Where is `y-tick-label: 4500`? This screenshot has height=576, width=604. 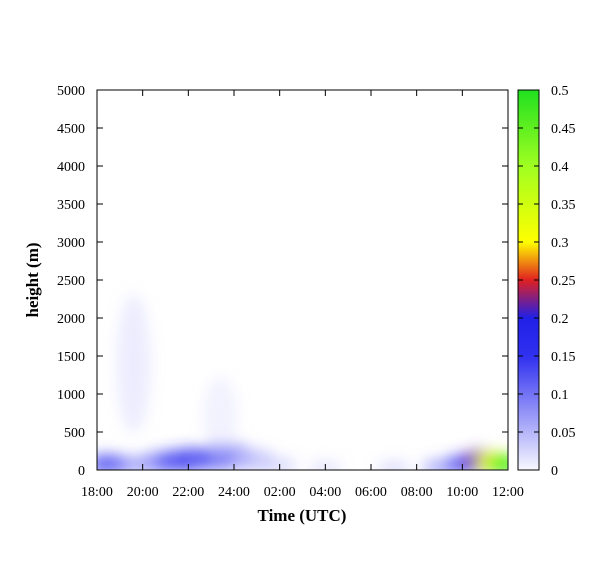 y-tick-label: 4500 is located at coordinates (71, 129).